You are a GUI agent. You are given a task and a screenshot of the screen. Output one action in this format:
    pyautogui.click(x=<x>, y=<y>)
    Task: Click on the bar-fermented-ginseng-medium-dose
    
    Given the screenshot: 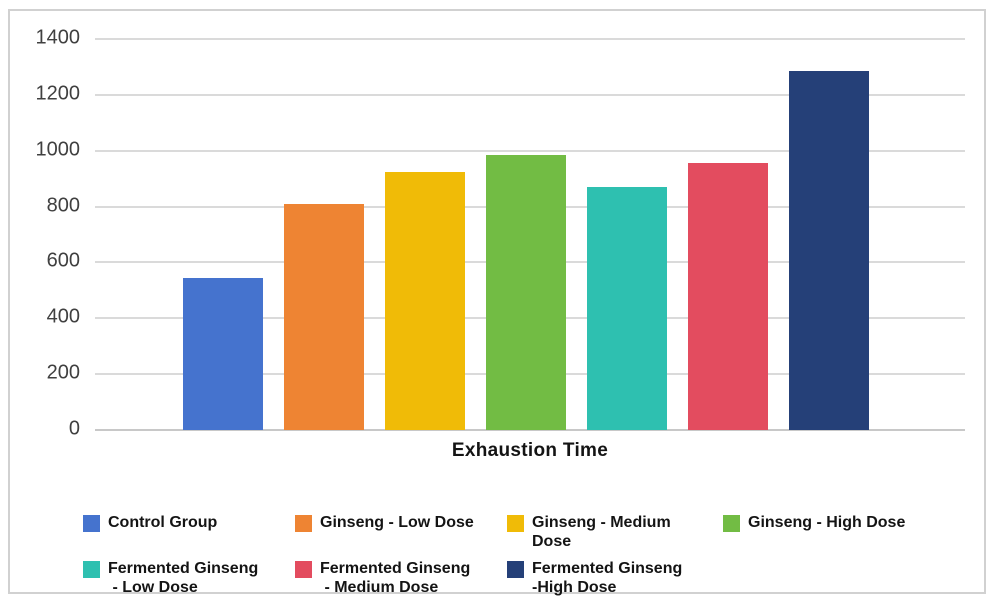 What is the action you would take?
    pyautogui.click(x=728, y=296)
    